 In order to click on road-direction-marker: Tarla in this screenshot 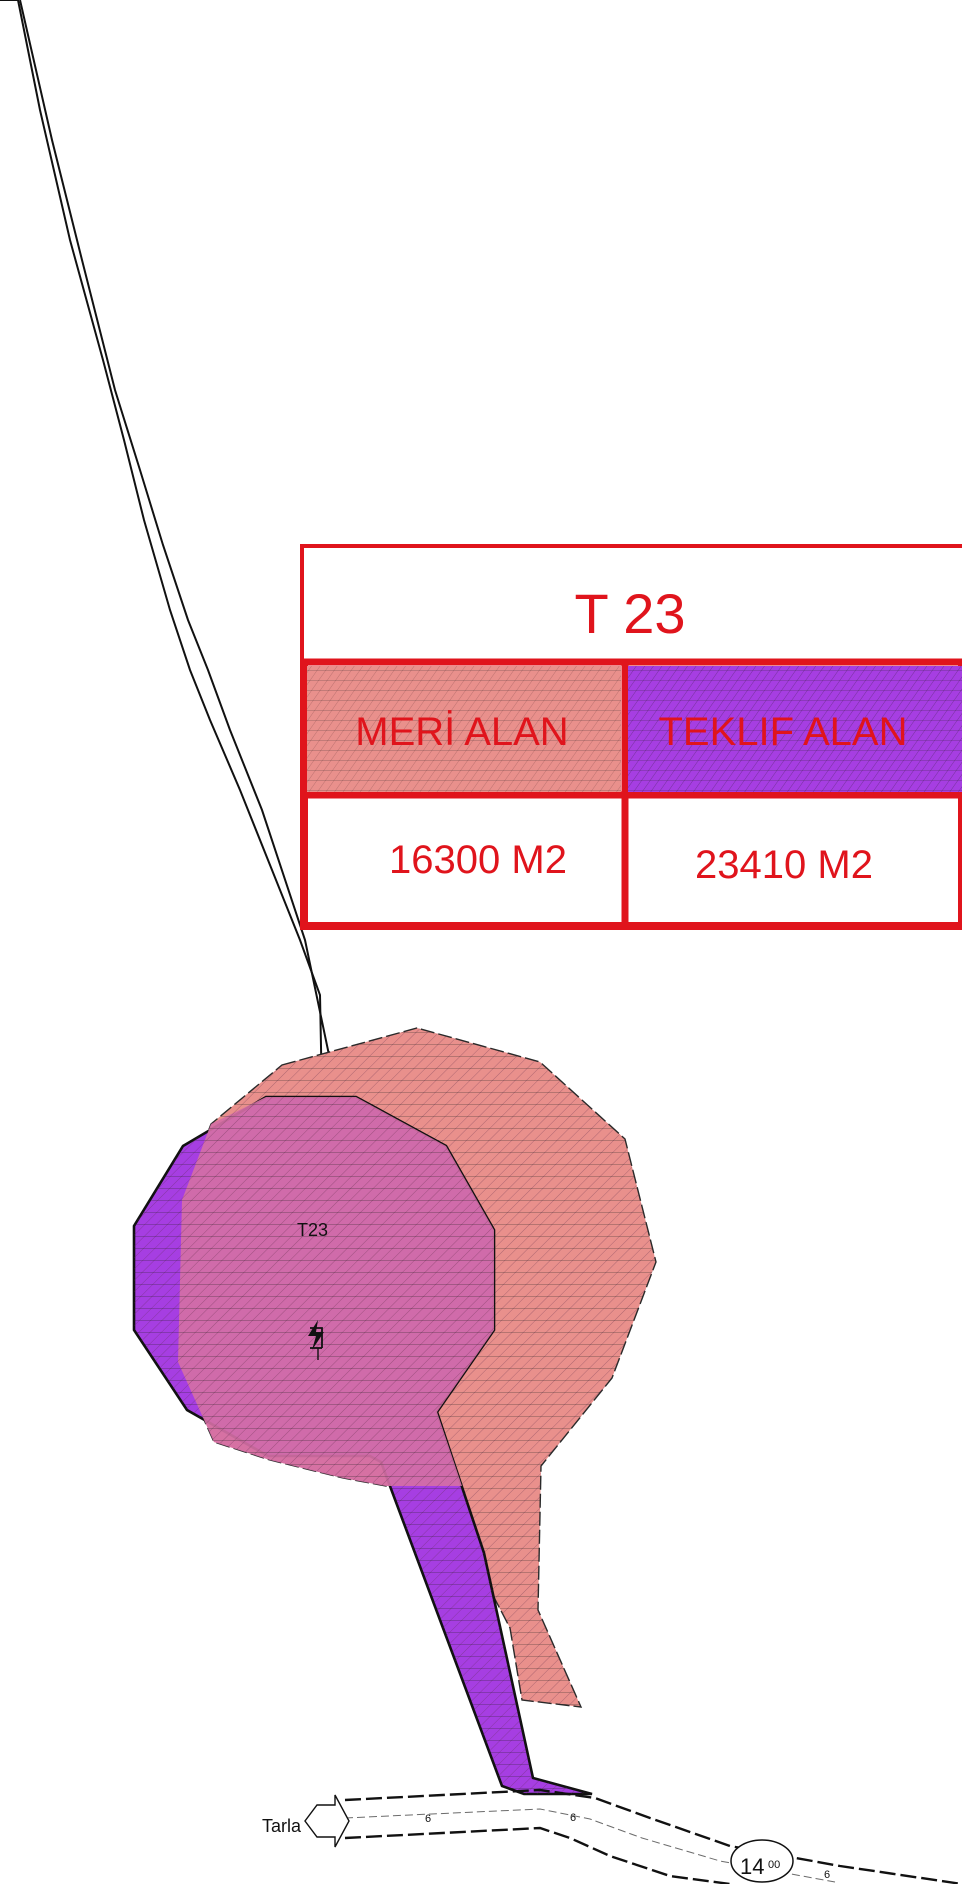, I will do `click(306, 1821)`.